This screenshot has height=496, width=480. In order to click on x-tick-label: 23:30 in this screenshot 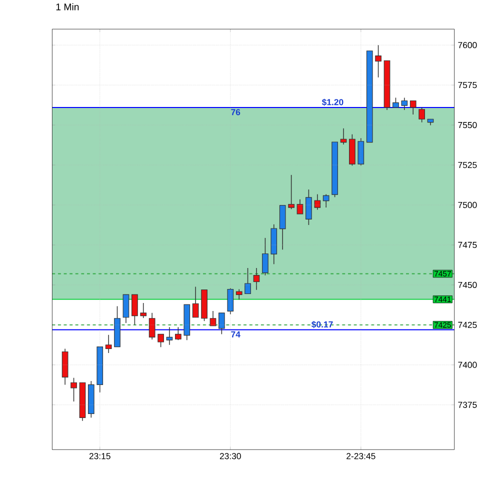, I will do `click(230, 456)`.